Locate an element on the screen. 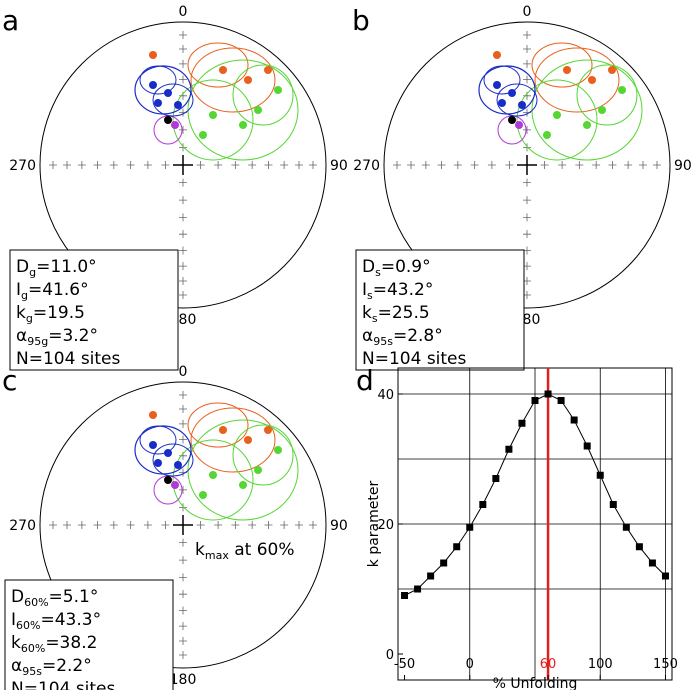  stat-line-value: =0.9° is located at coordinates (406, 267).